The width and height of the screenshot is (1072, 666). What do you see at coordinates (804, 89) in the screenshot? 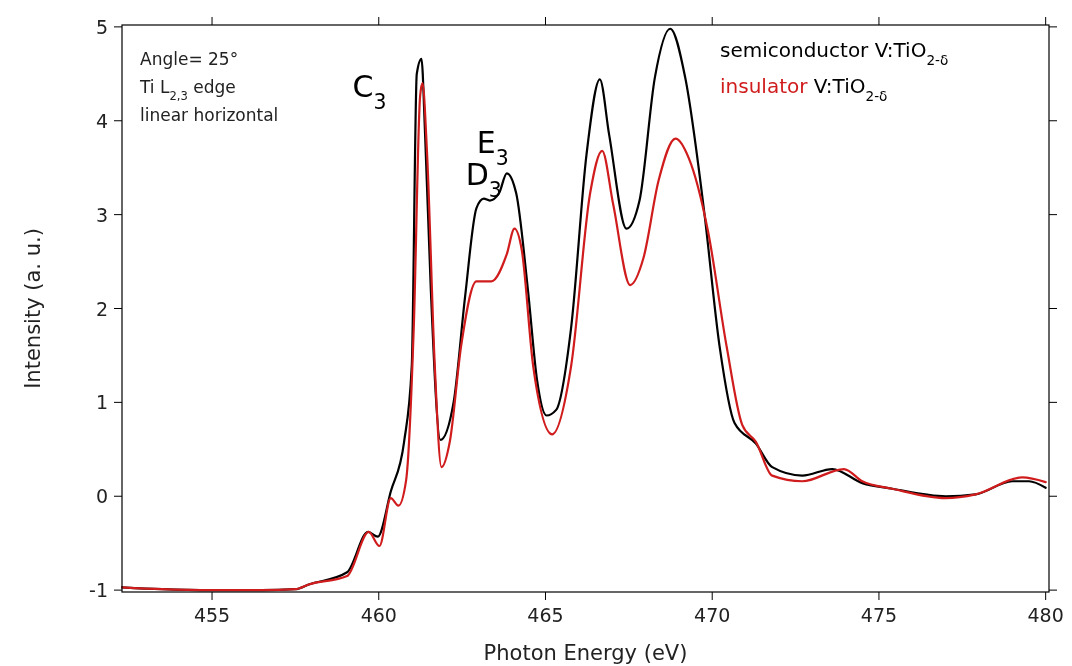
I see `text: insulator V:TiO$_{2-δ}$` at bounding box center [804, 89].